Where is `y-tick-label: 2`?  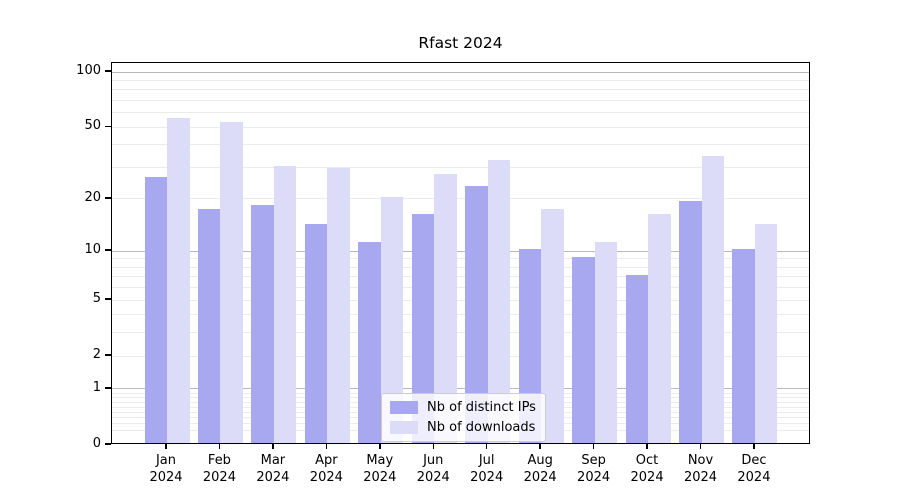
y-tick-label: 2 is located at coordinates (96, 355).